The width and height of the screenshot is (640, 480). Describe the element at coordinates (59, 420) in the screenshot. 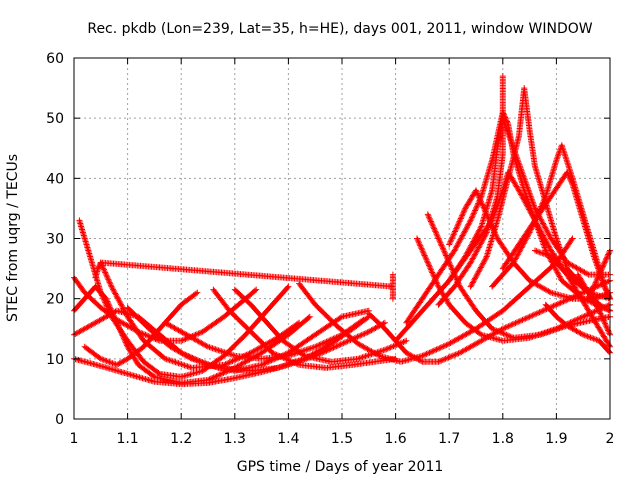

I see `y-tick-label: 0` at that location.